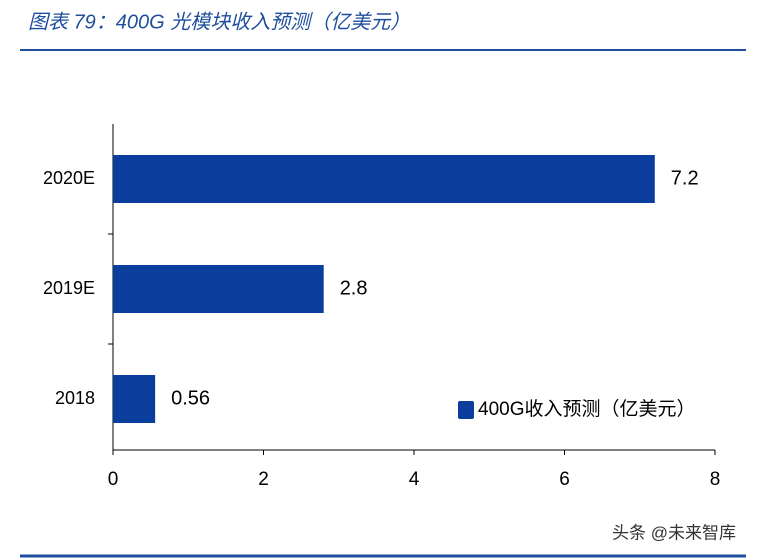 The image size is (770, 560). I want to click on x-tick-label: 2, so click(263, 479).